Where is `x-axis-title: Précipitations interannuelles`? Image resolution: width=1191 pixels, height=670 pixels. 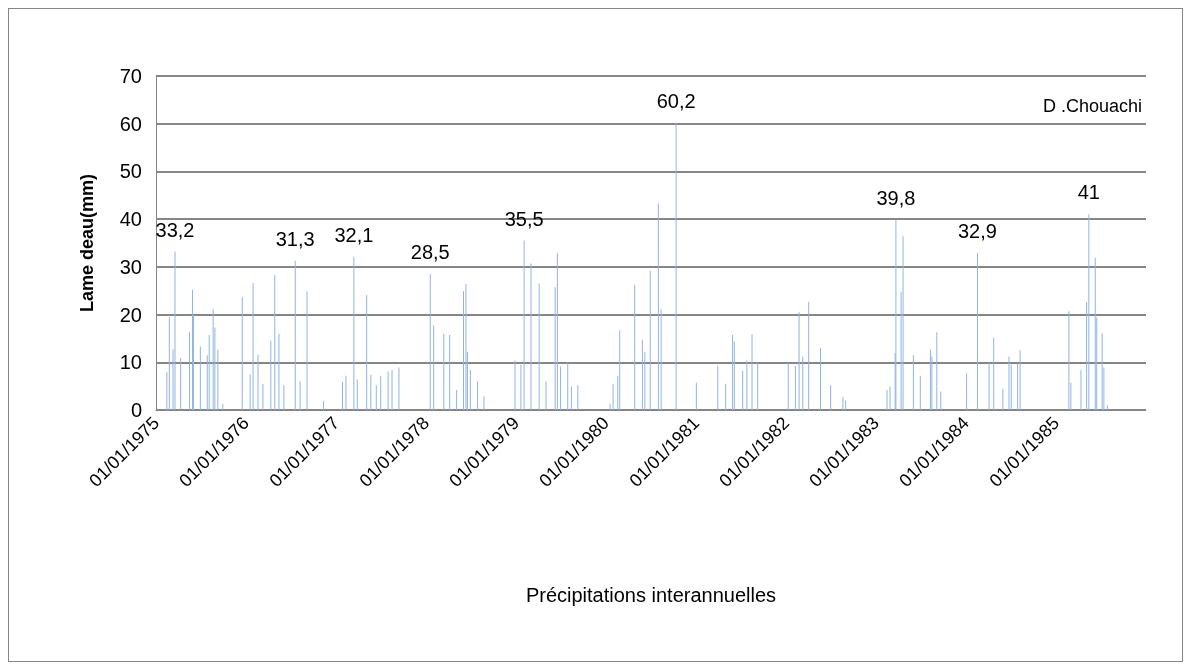 x-axis-title: Précipitations interannuelles is located at coordinates (651, 595).